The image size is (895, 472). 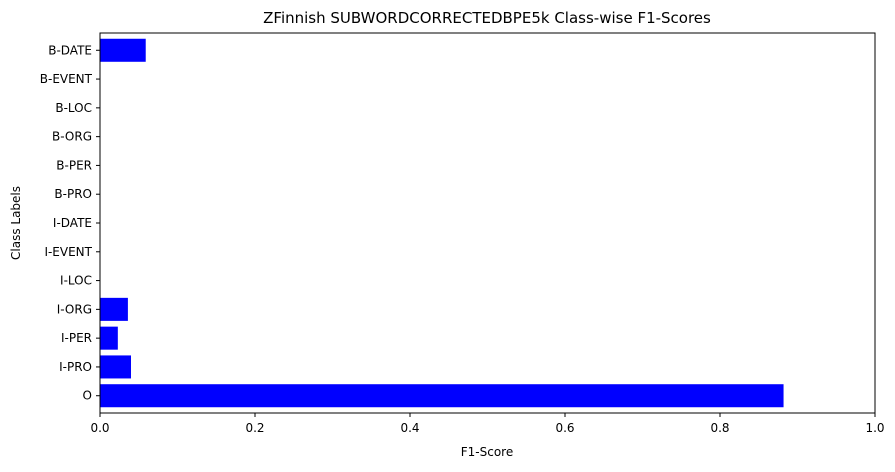 I want to click on y-tick-label-i-date: I-DATE, so click(x=72, y=223).